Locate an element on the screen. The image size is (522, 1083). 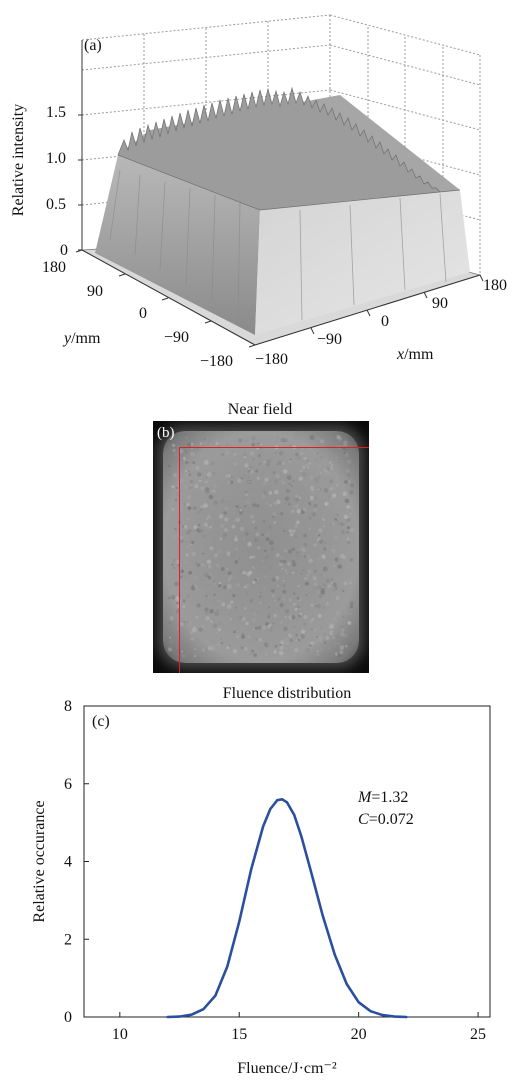
x-tick-label: 20 is located at coordinates (359, 1034).